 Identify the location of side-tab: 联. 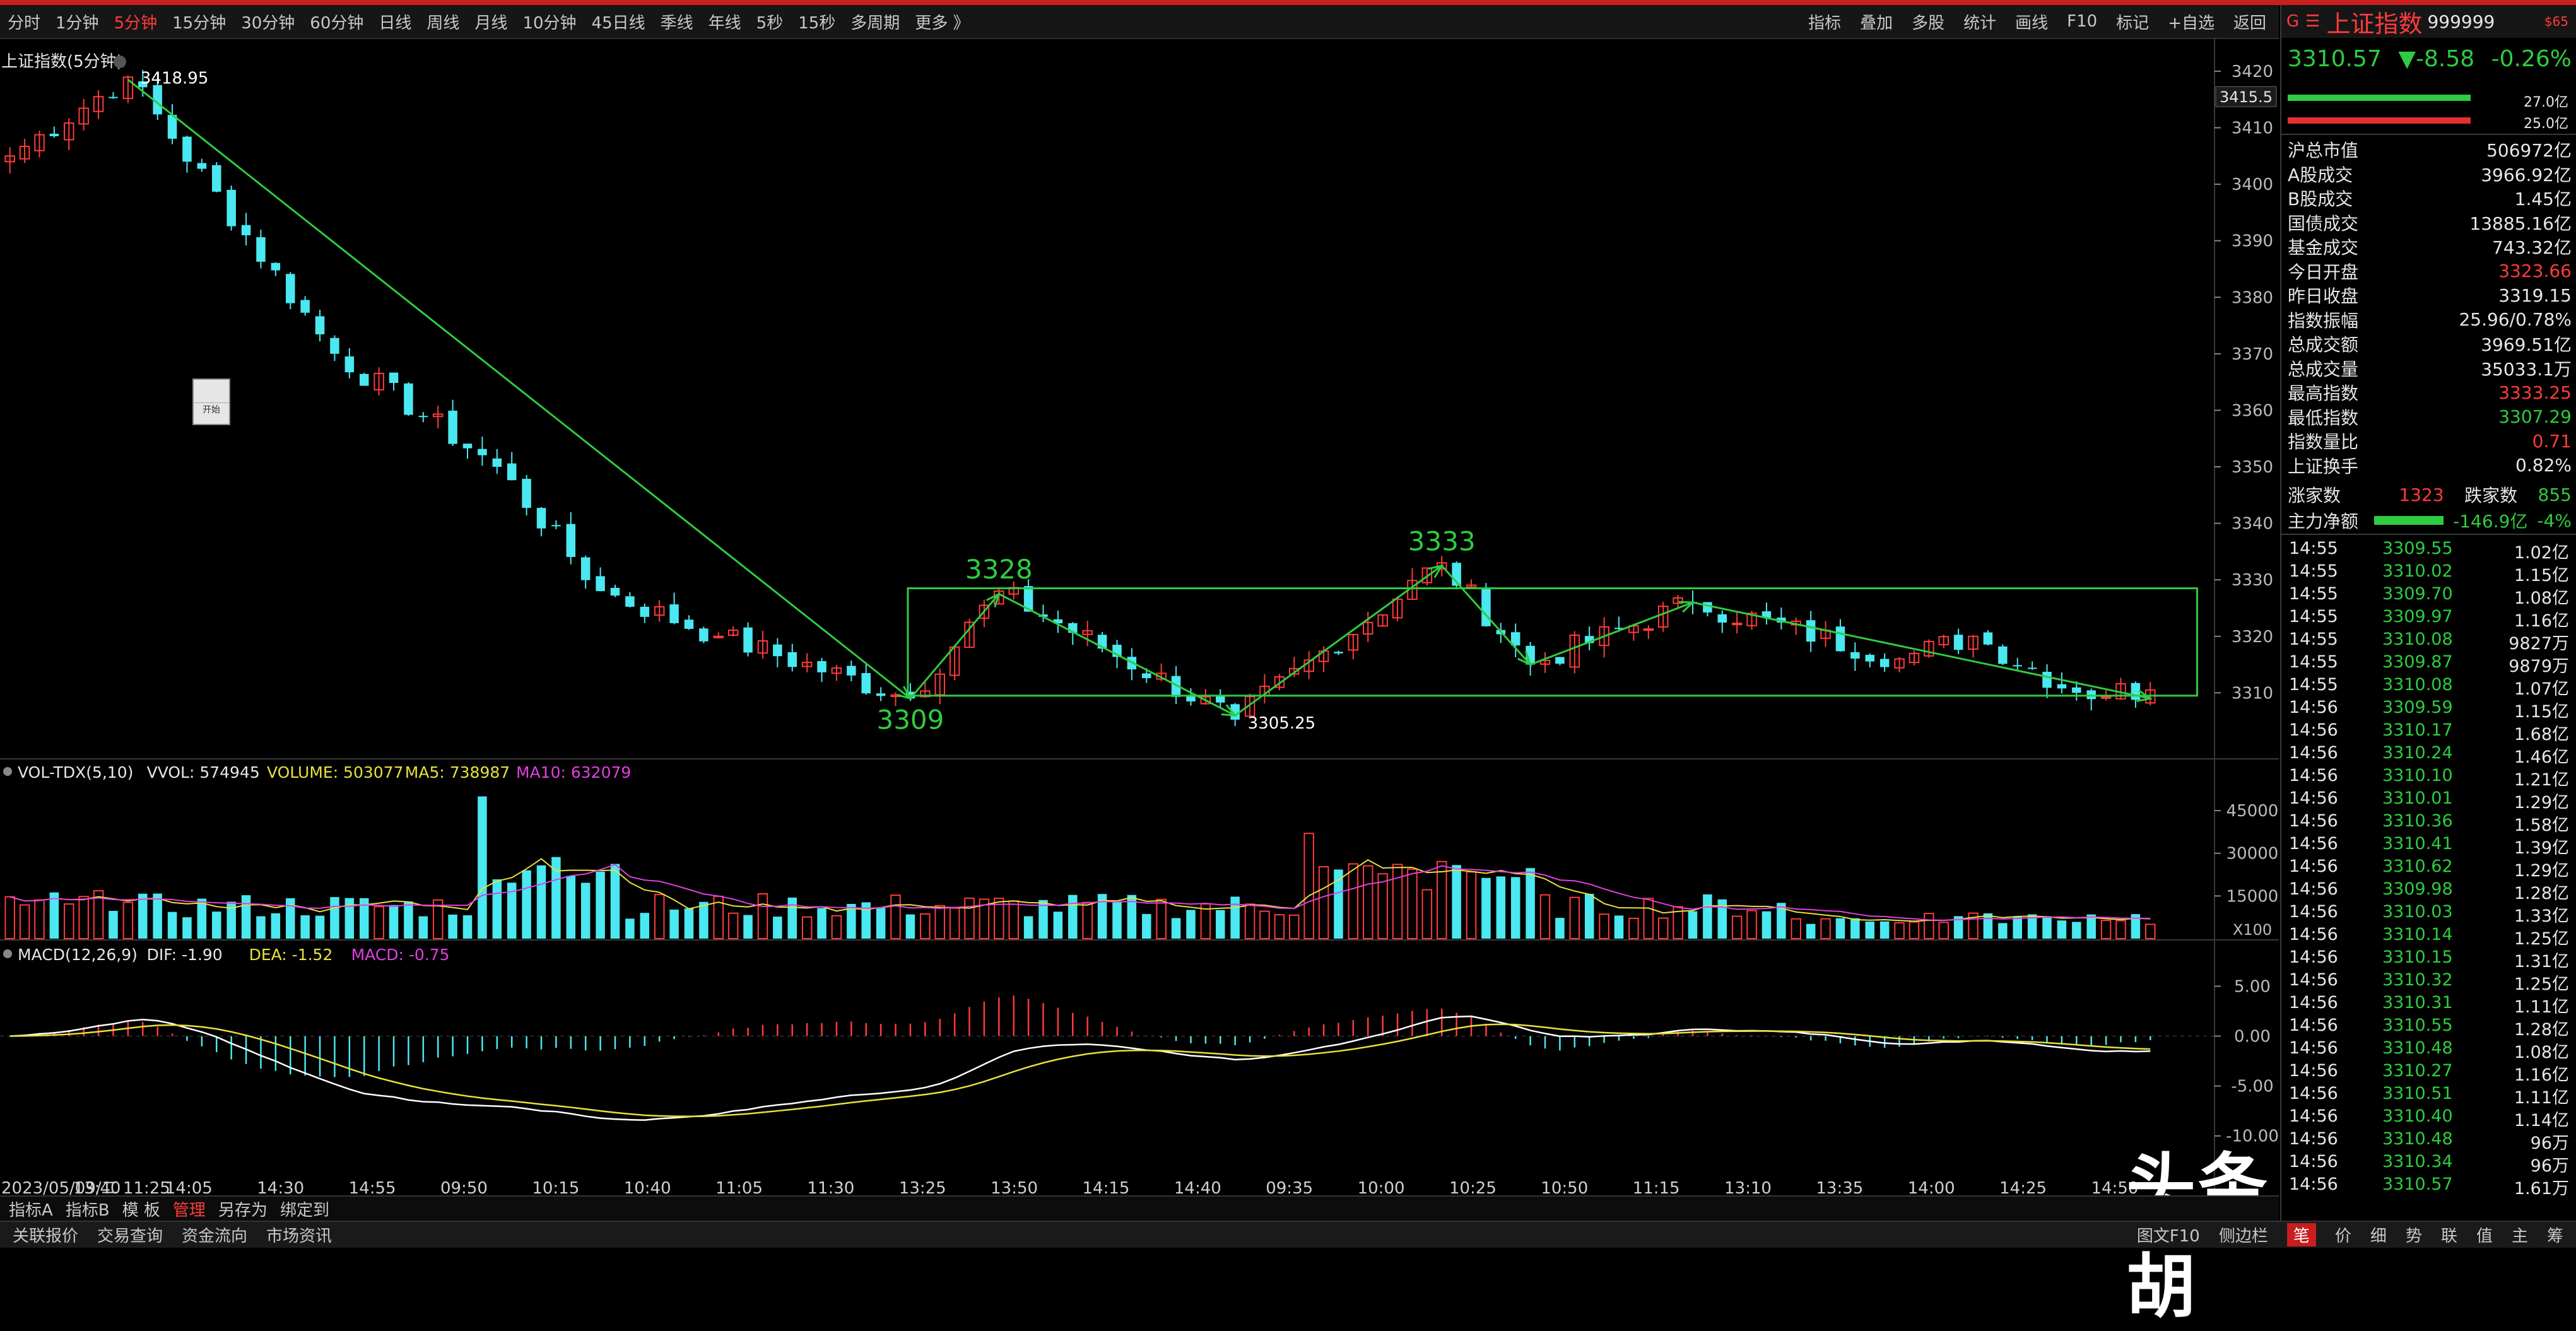
(2448, 1236).